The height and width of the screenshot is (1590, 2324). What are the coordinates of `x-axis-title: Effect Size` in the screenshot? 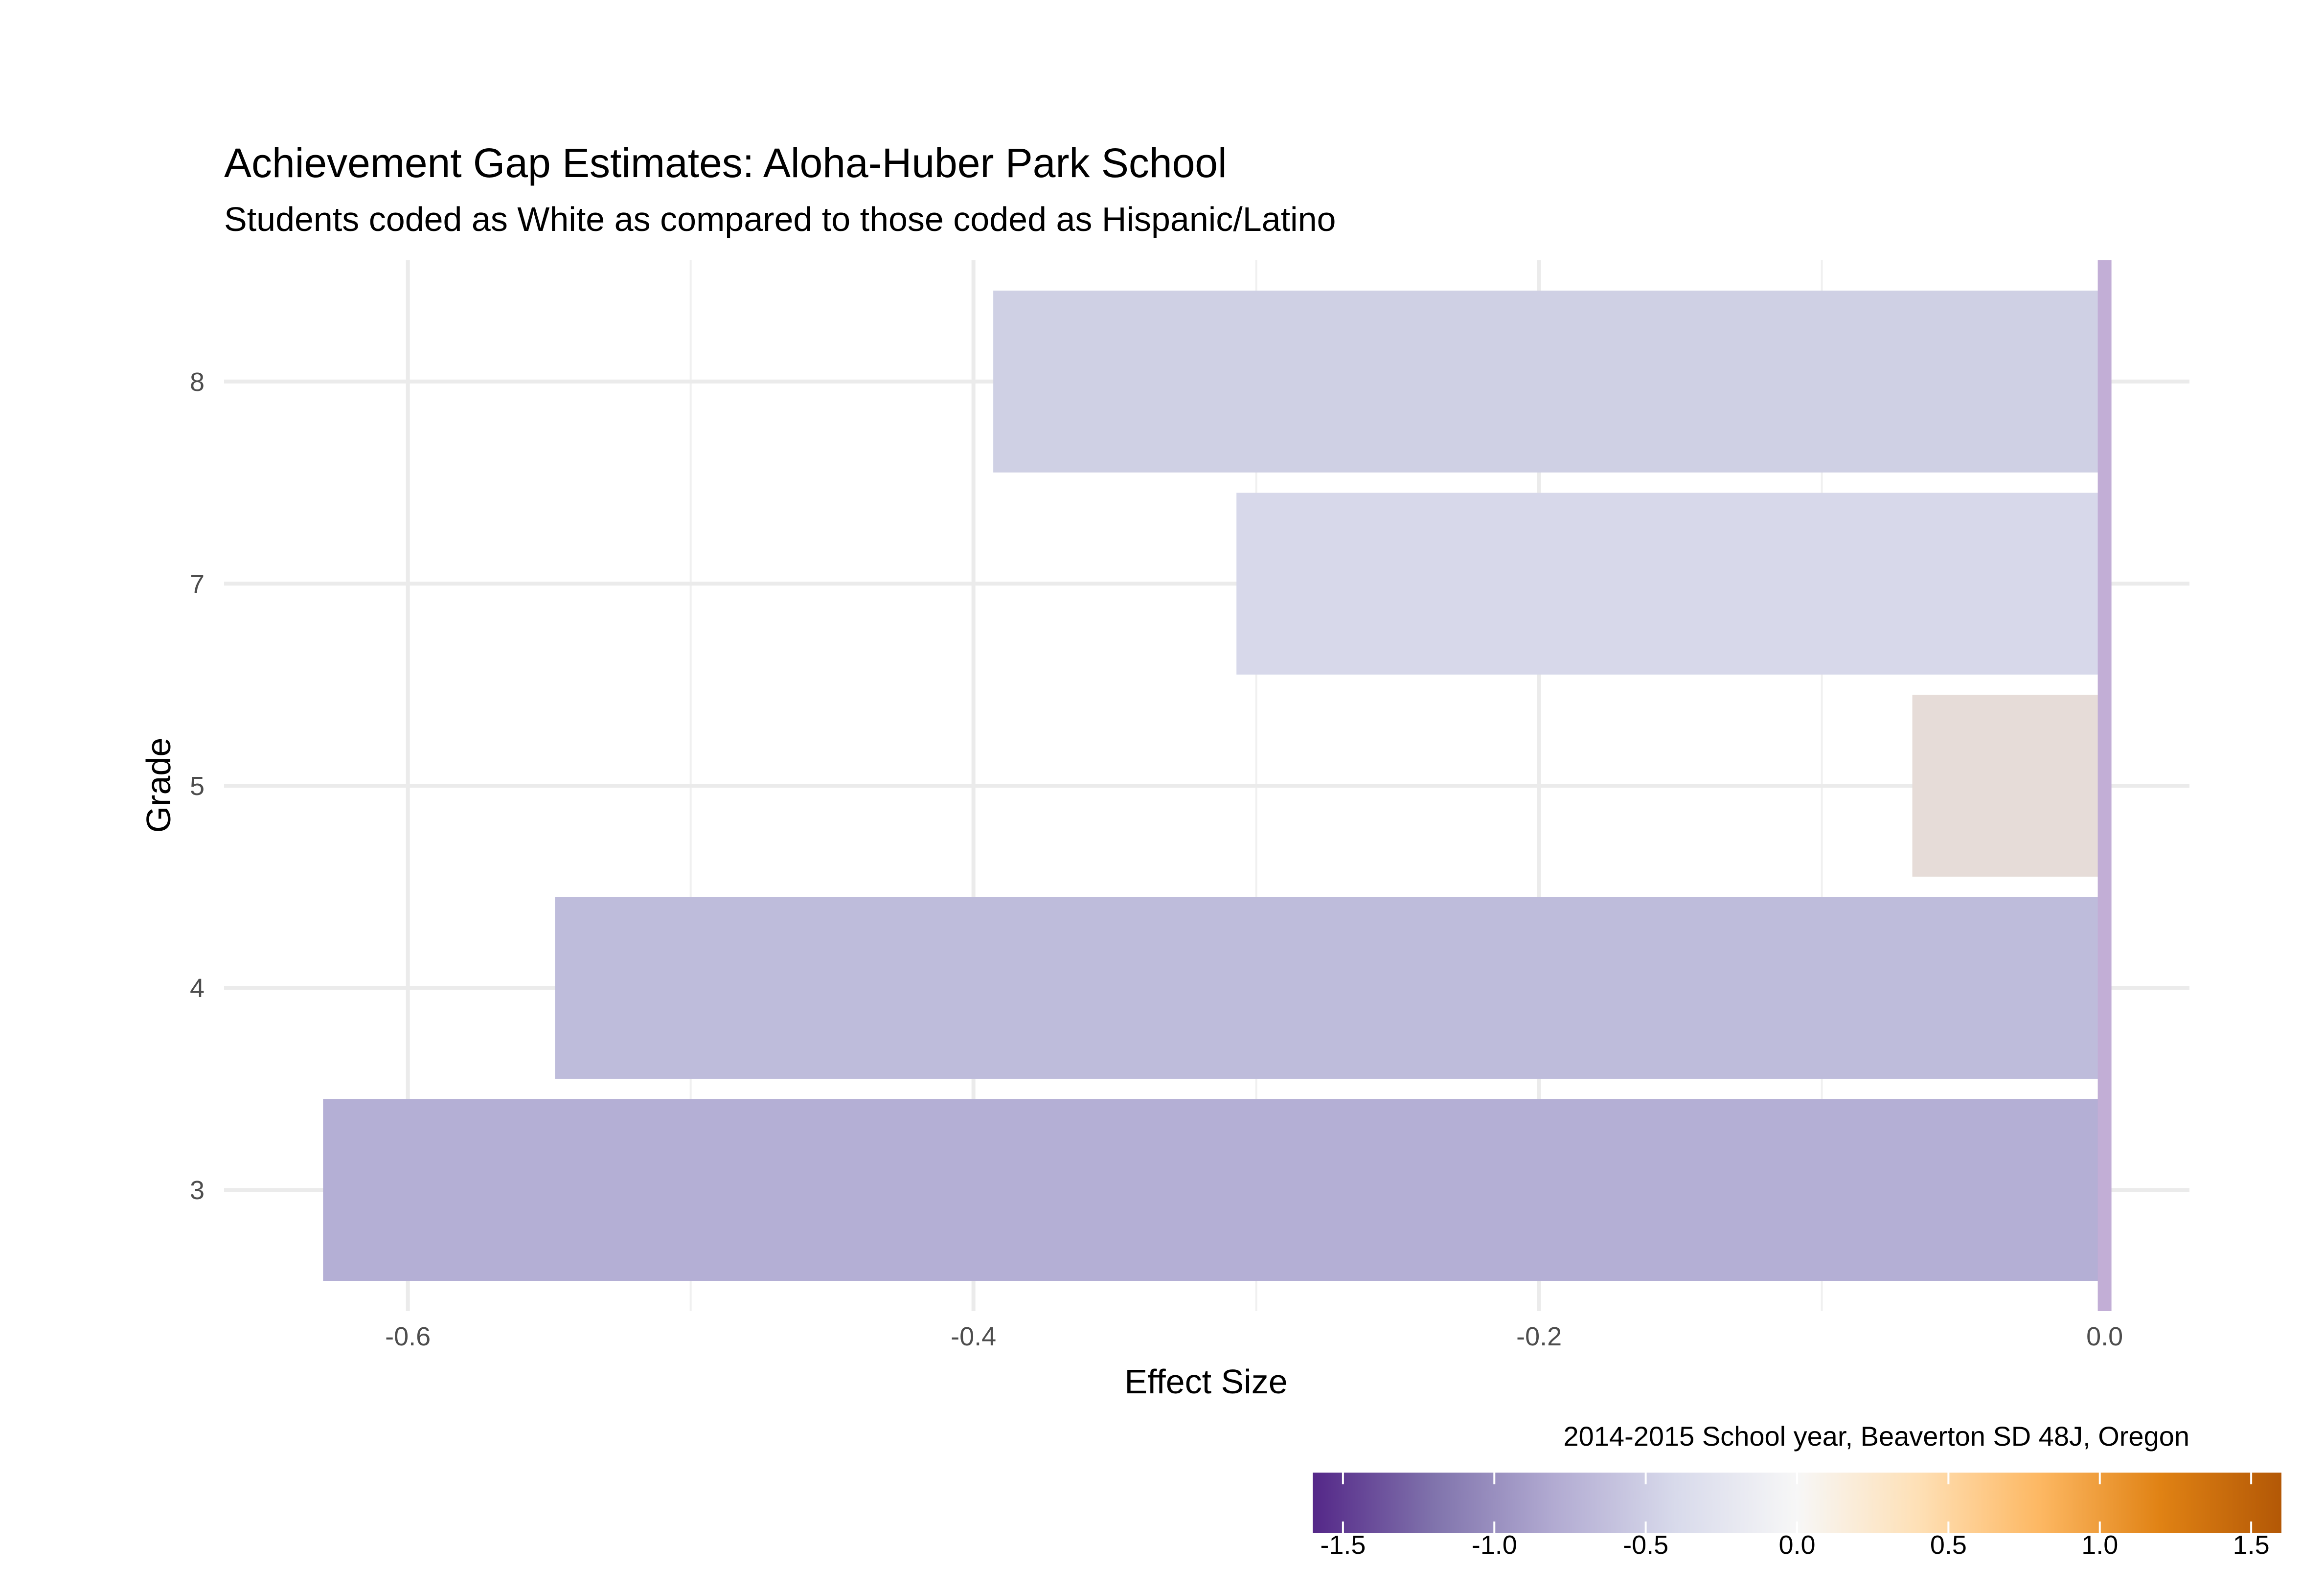 It's located at (1205, 1382).